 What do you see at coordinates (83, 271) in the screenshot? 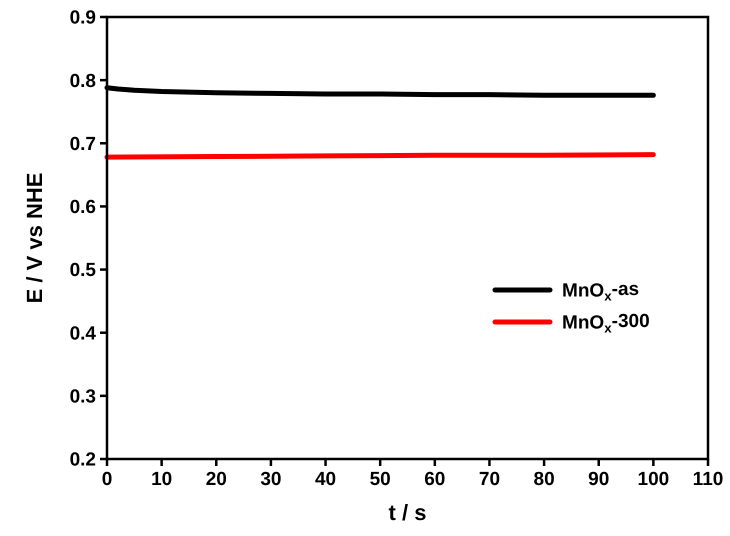
I see `y-tick-label: 0.5` at bounding box center [83, 271].